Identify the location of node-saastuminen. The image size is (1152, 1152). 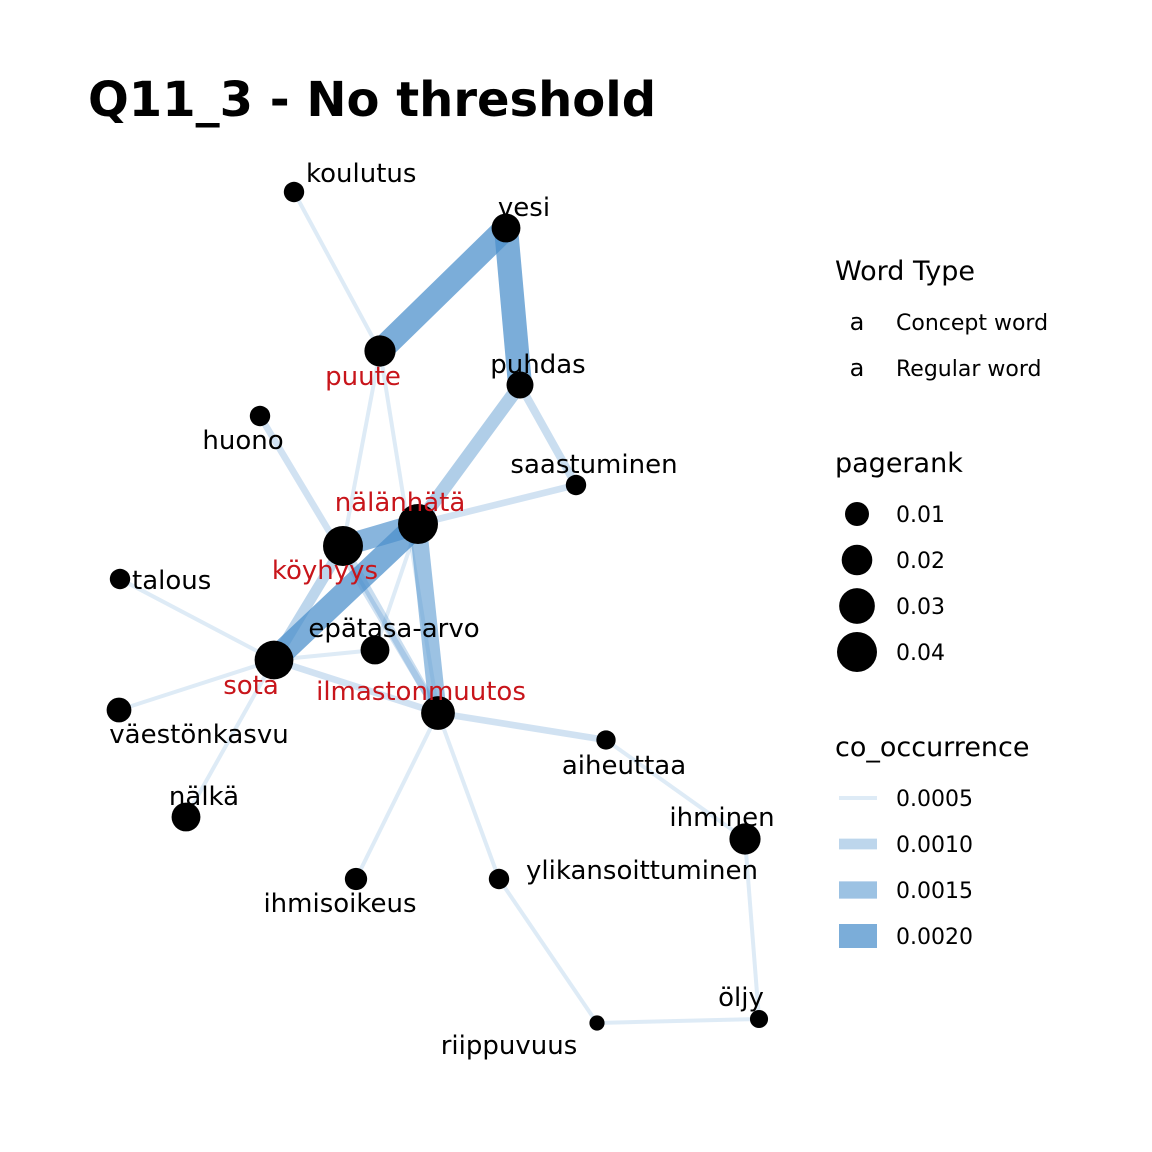
(576, 485).